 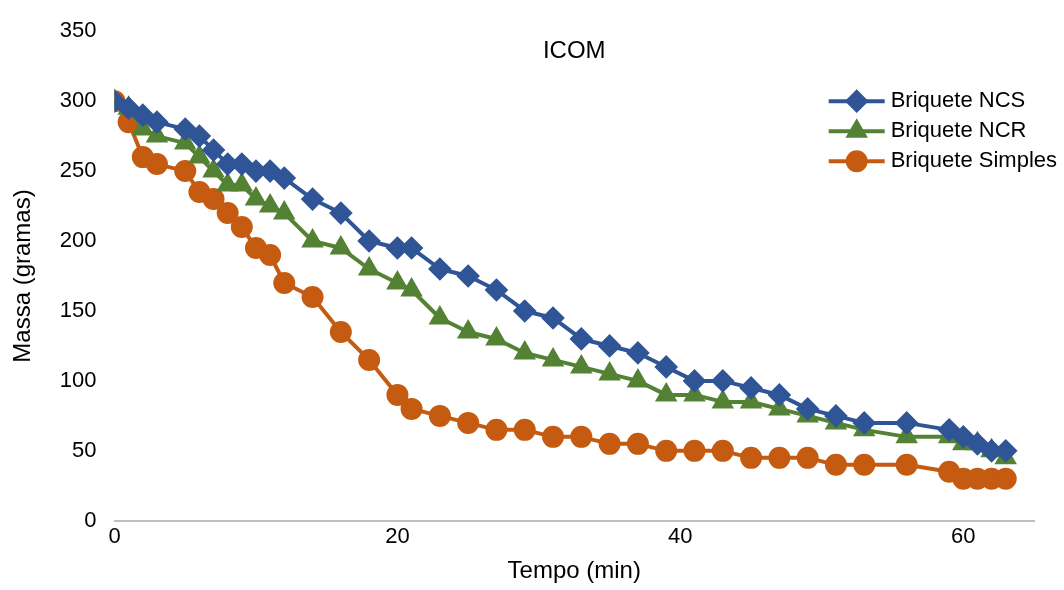 What do you see at coordinates (114, 536) in the screenshot?
I see `x-tick-label: 0` at bounding box center [114, 536].